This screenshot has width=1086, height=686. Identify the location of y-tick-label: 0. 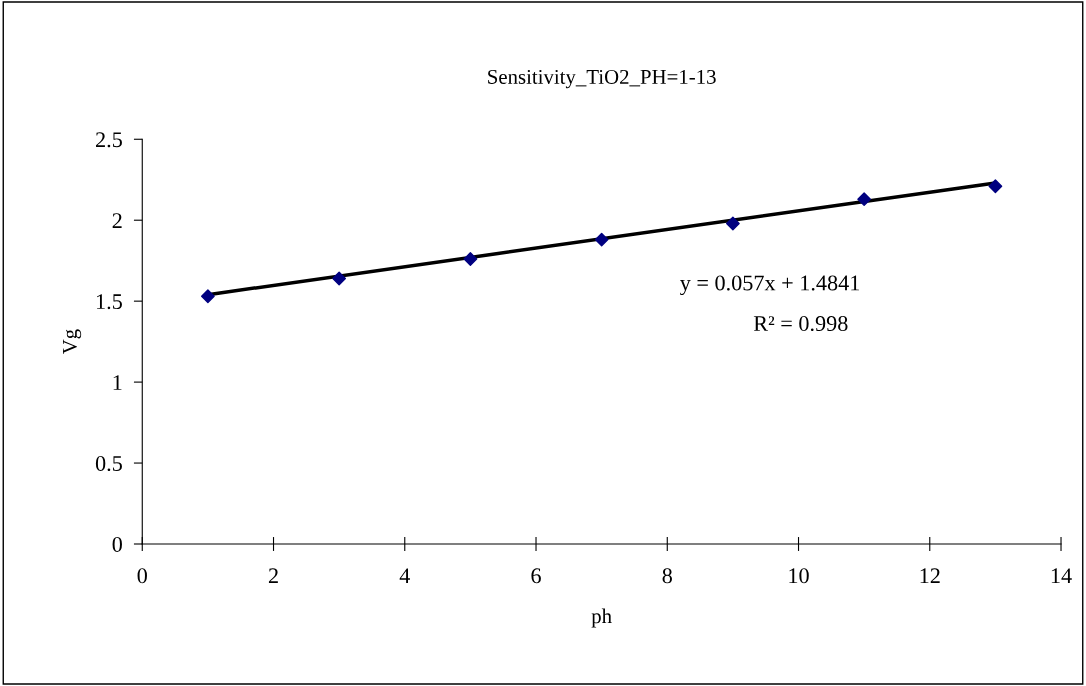
(117, 544).